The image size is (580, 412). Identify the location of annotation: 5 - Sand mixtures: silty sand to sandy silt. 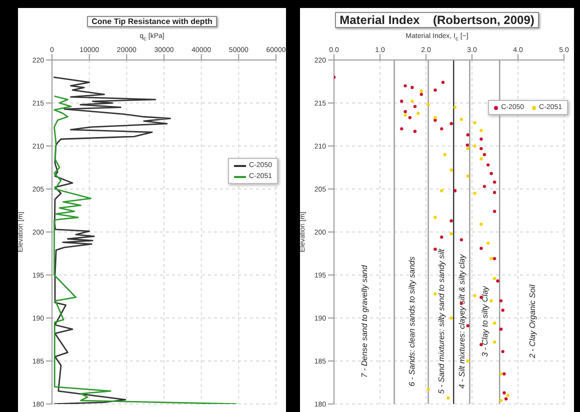
(441, 321).